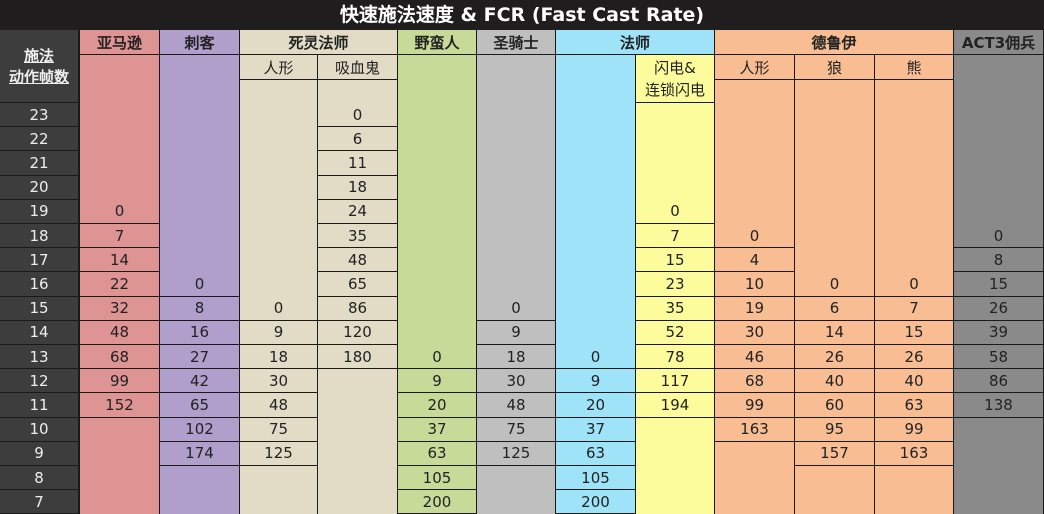  What do you see at coordinates (40, 284) in the screenshot?
I see `frame-label: 16` at bounding box center [40, 284].